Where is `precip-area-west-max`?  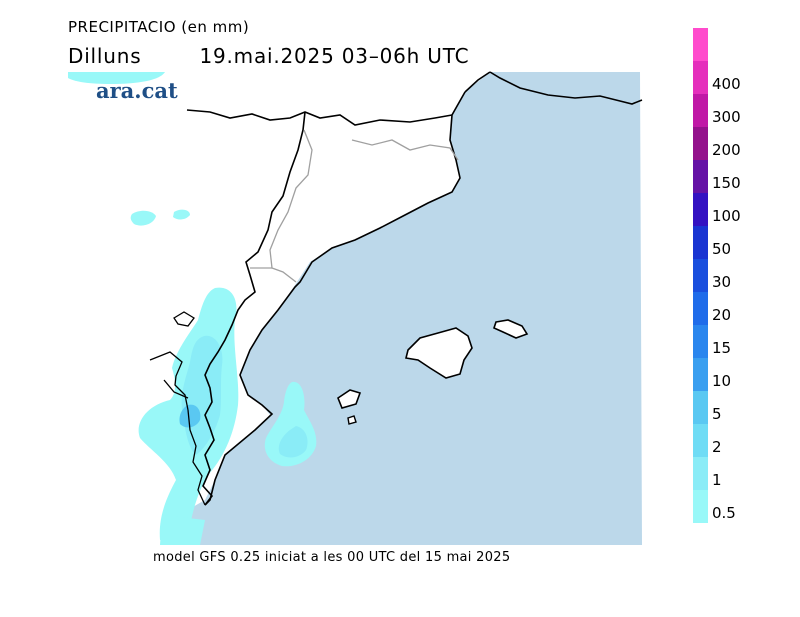 precip-area-west-max is located at coordinates (190, 416).